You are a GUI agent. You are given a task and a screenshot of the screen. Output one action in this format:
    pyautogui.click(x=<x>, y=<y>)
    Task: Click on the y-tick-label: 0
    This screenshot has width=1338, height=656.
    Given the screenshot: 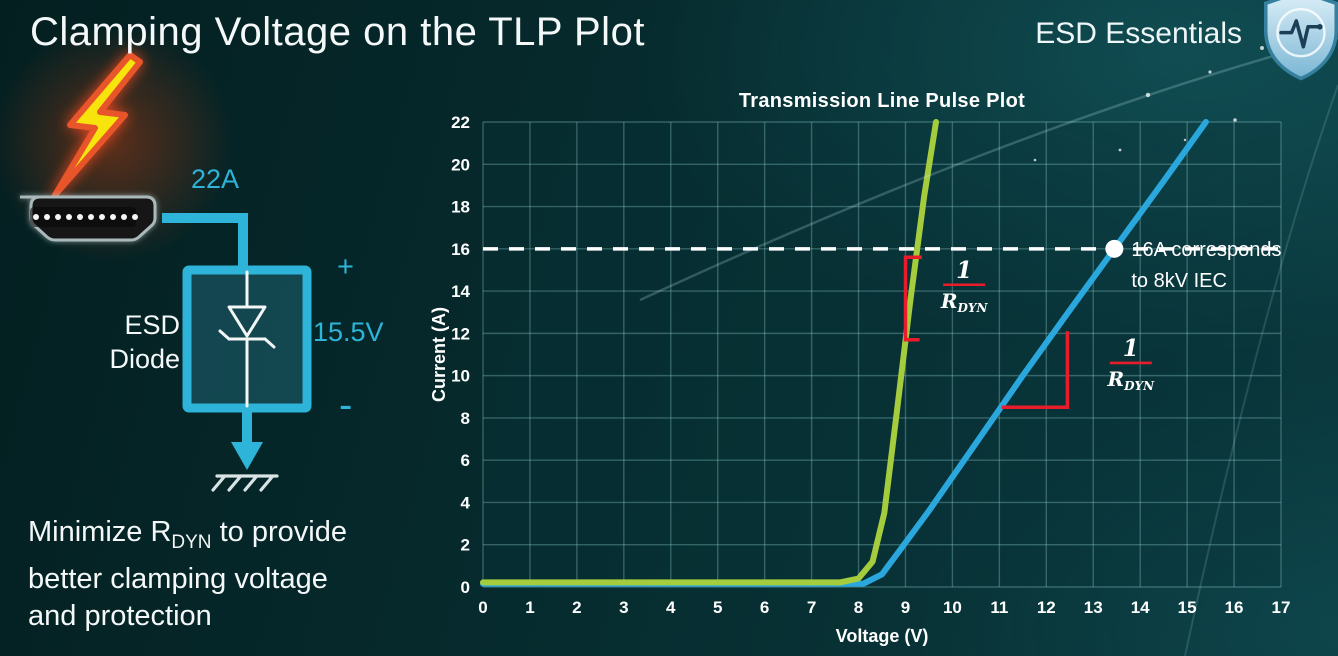 What is the action you would take?
    pyautogui.click(x=465, y=587)
    